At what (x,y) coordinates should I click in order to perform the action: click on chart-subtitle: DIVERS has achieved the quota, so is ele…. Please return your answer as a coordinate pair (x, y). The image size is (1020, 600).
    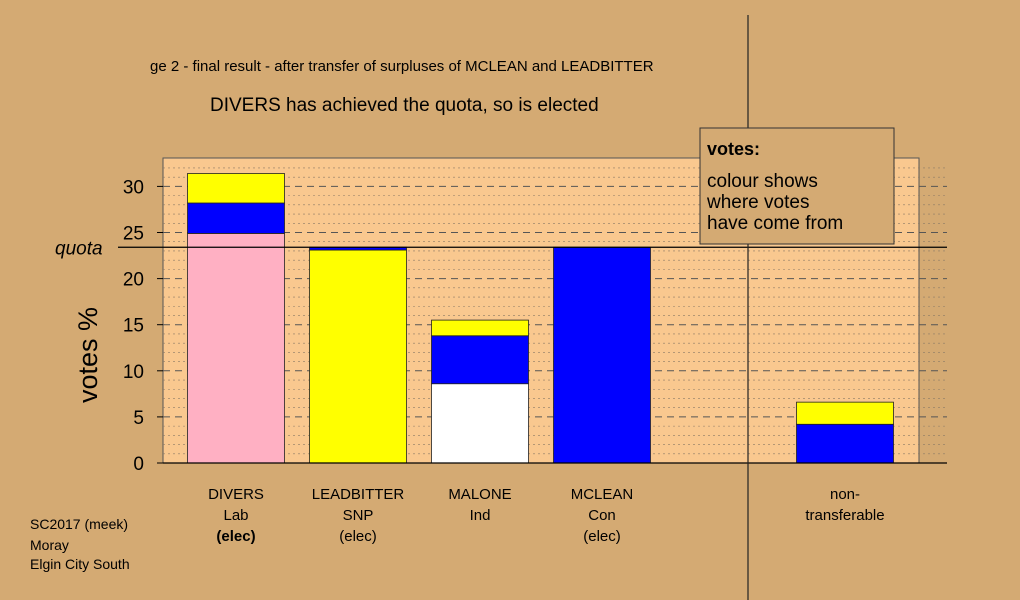
    Looking at the image, I should click on (404, 105).